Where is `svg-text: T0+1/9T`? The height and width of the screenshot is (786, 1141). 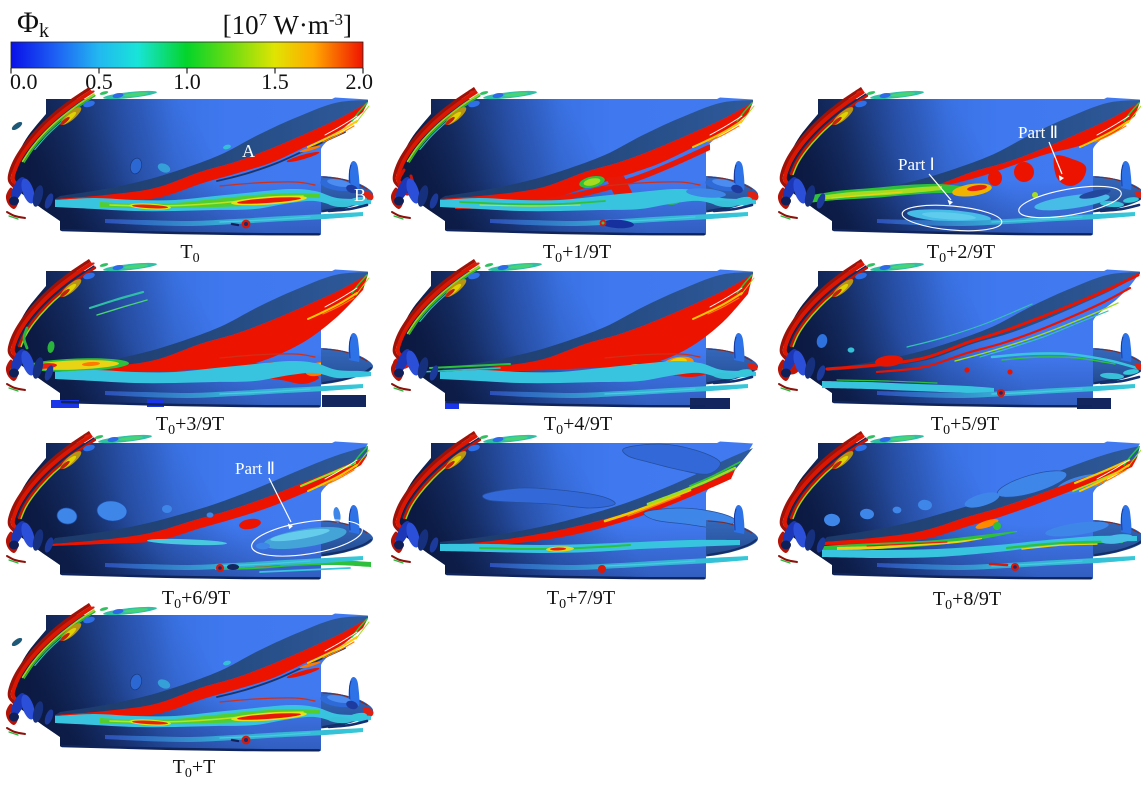 svg-text: T0+1/9T is located at coordinates (577, 253).